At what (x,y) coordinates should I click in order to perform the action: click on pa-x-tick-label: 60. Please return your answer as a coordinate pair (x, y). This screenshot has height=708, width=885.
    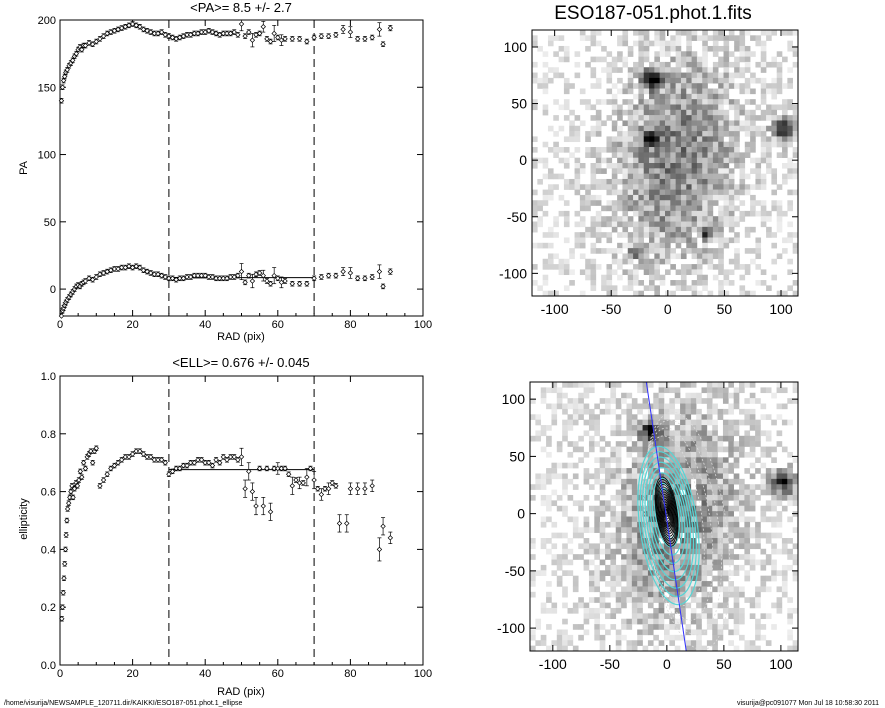
    Looking at the image, I should click on (278, 325).